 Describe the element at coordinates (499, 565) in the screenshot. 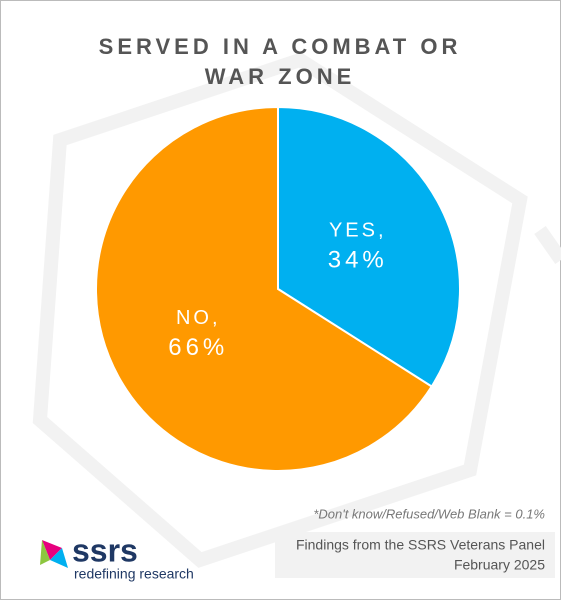

I see `source: February 2025` at that location.